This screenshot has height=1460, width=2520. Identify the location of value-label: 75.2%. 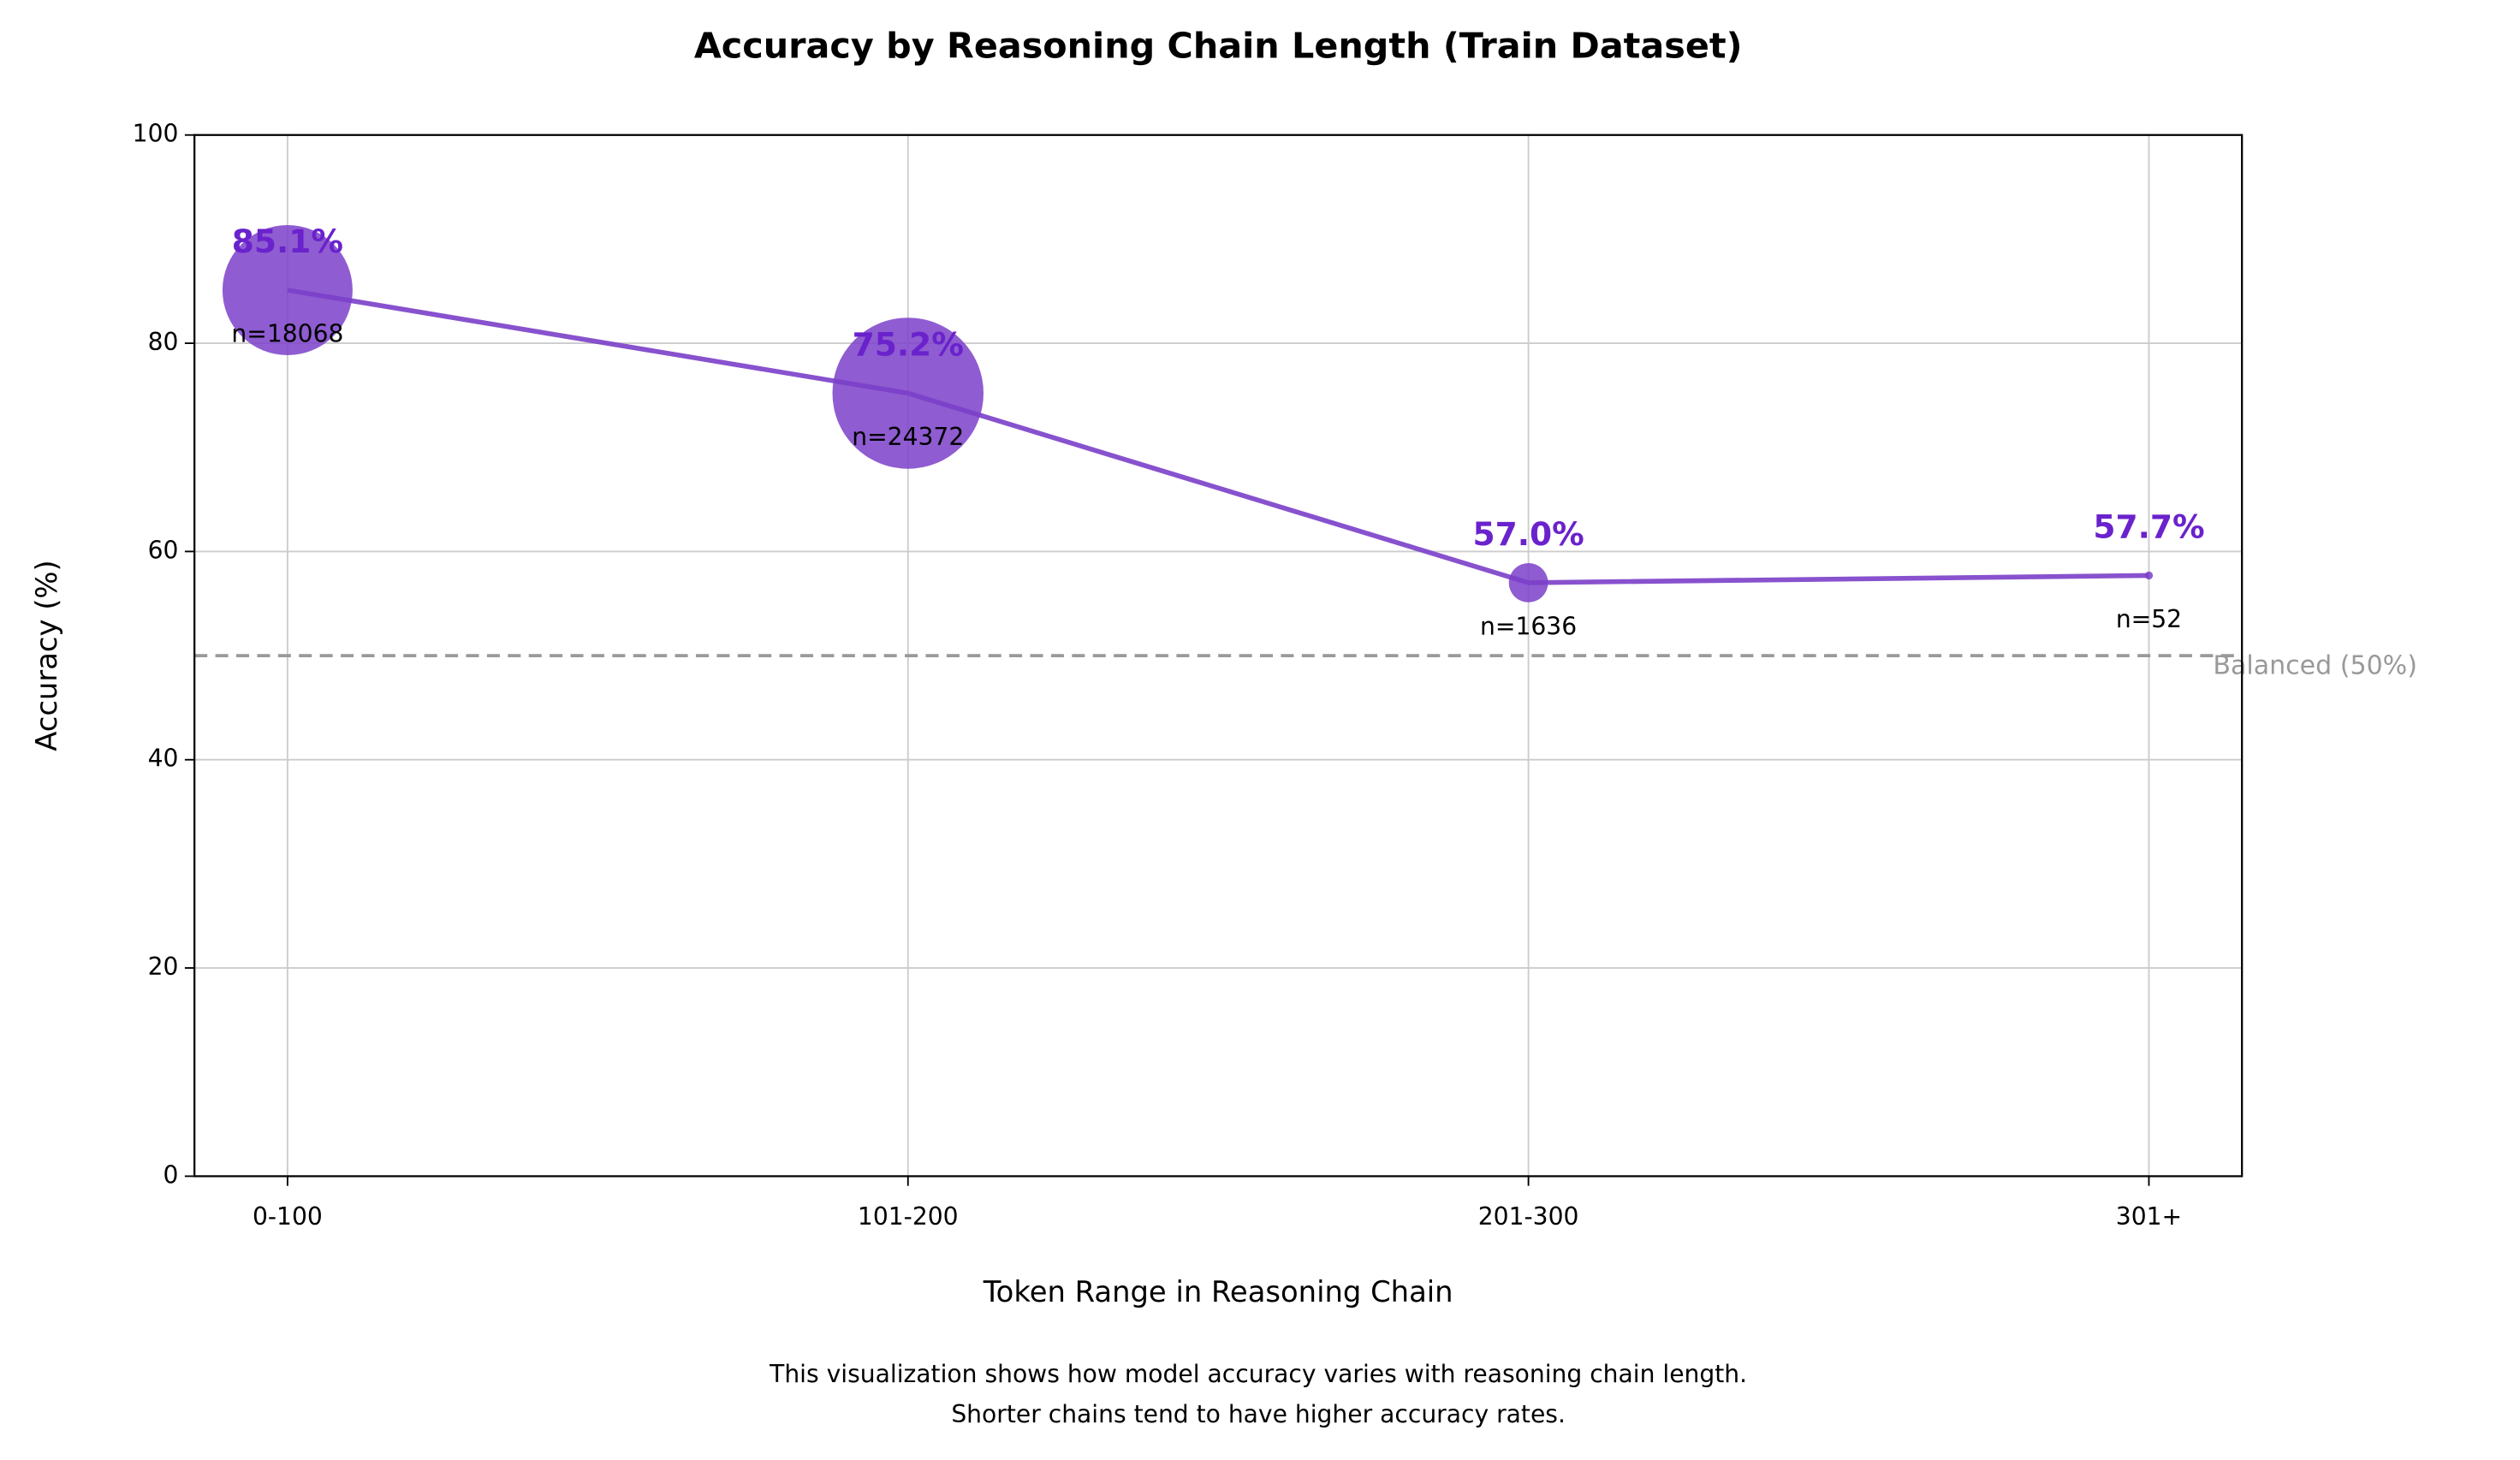
(908, 345).